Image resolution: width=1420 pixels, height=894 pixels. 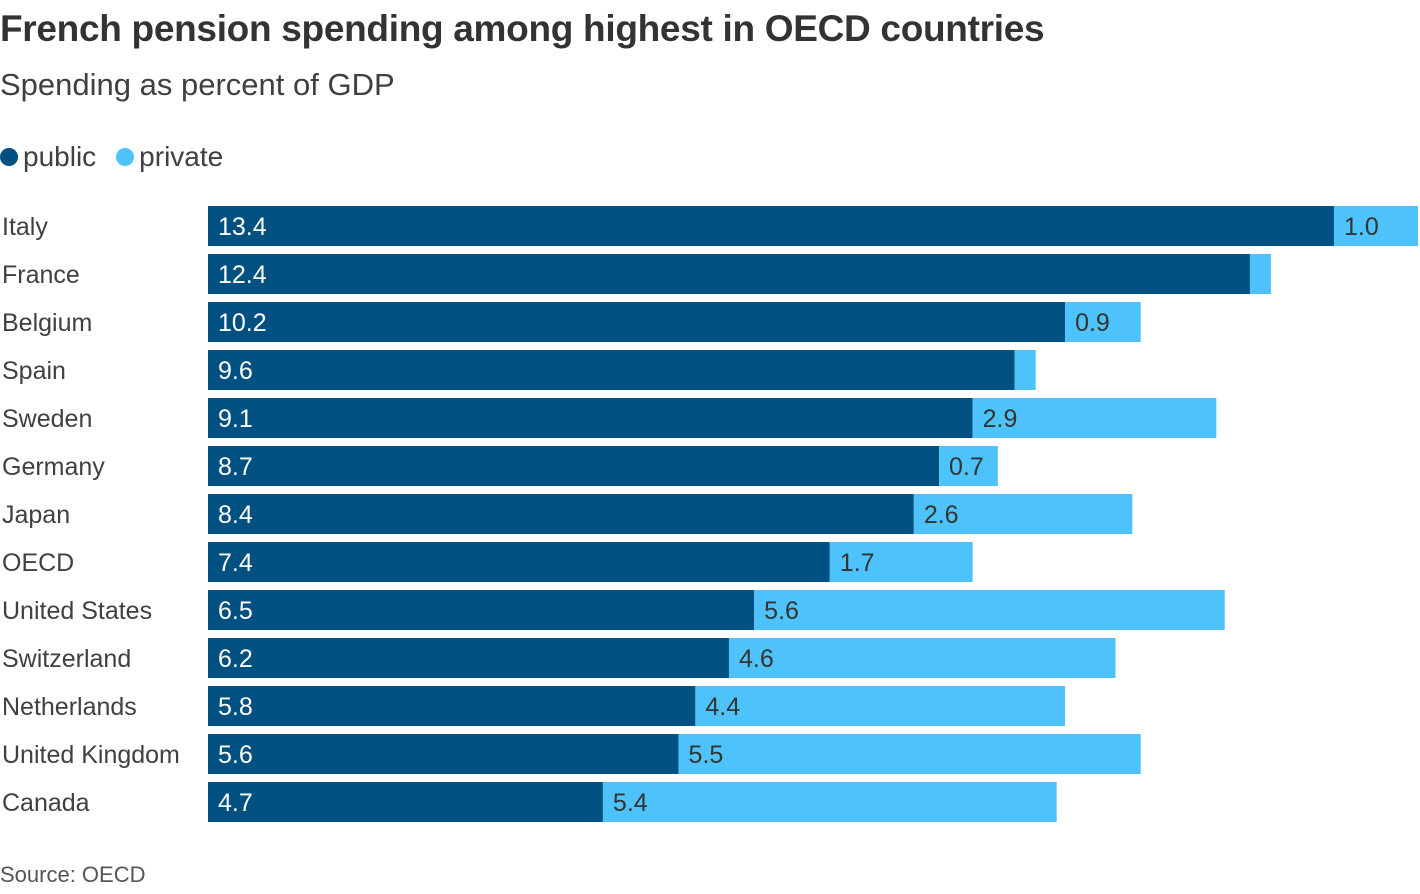 I want to click on bar-public-japan, so click(x=561, y=514).